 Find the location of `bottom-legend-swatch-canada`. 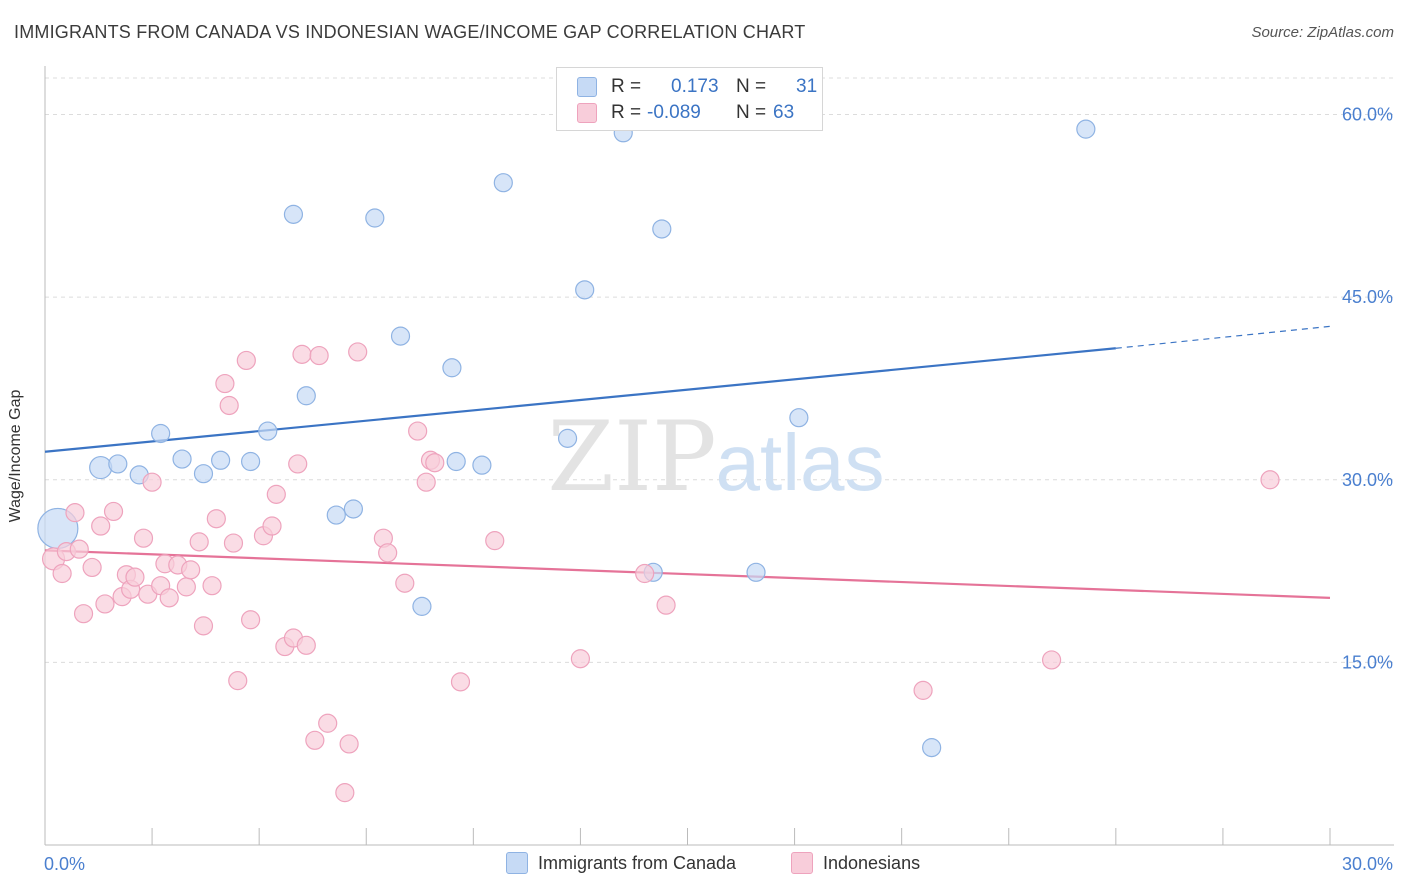

bottom-legend-swatch-canada is located at coordinates (517, 863).